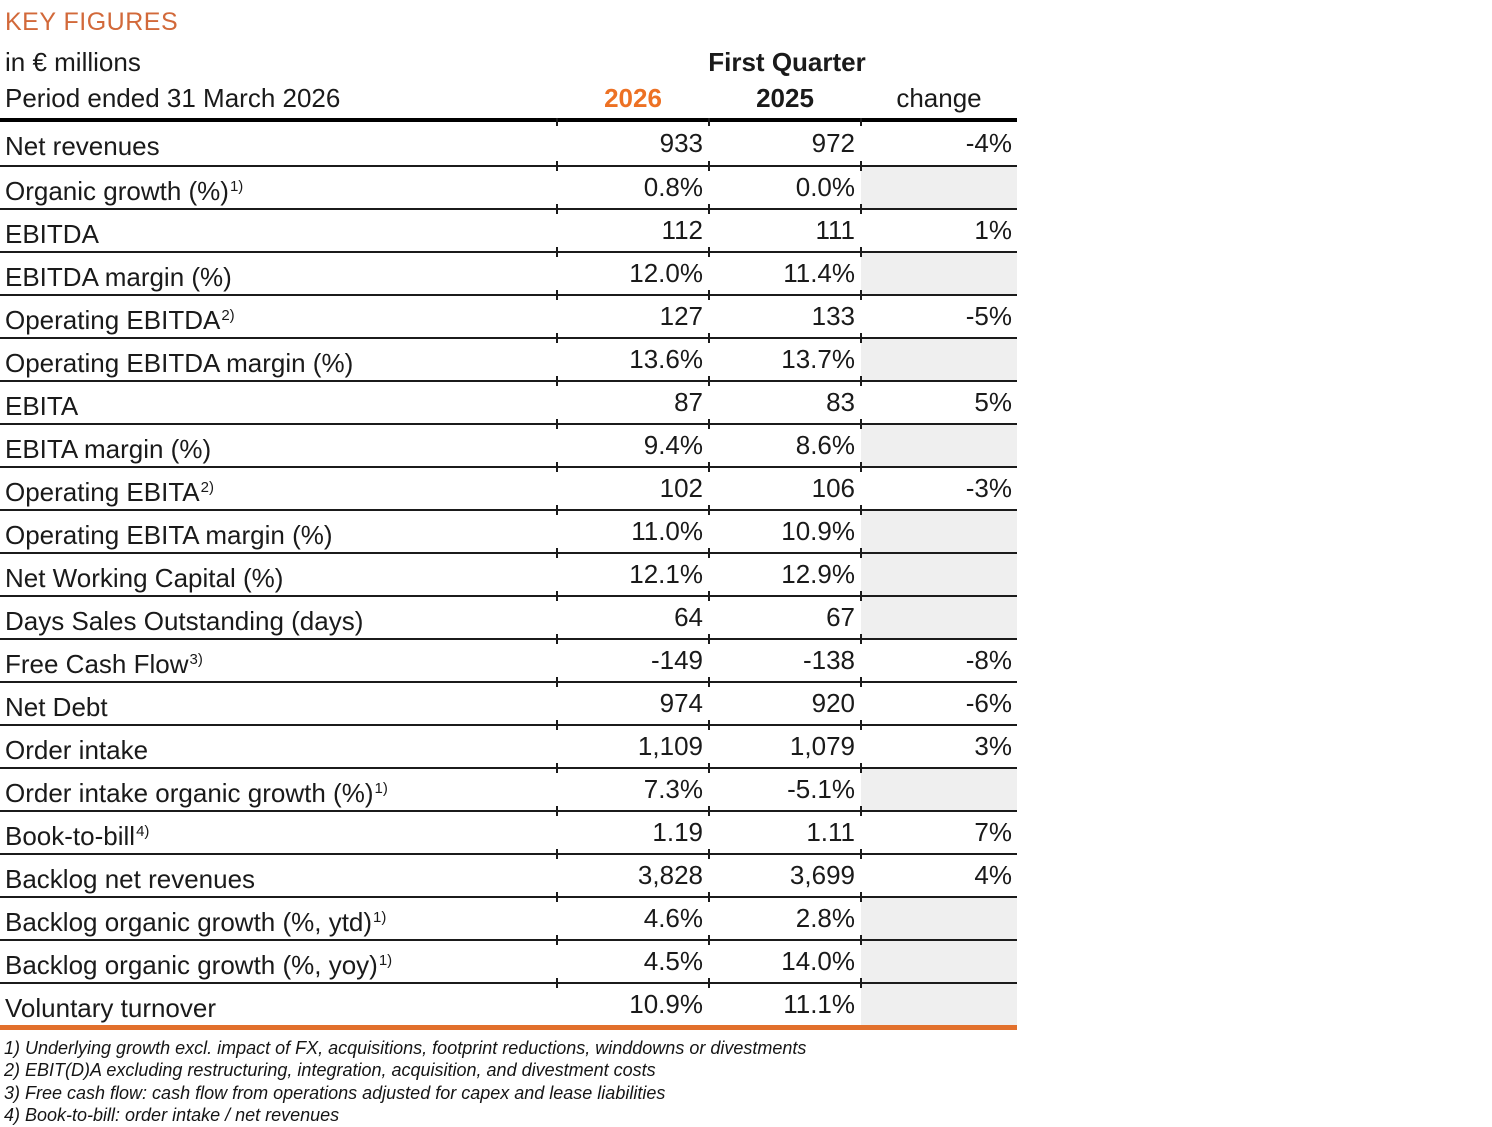 Image resolution: width=1492 pixels, height=1127 pixels. What do you see at coordinates (938, 872) in the screenshot?
I see `value-change: 4%` at bounding box center [938, 872].